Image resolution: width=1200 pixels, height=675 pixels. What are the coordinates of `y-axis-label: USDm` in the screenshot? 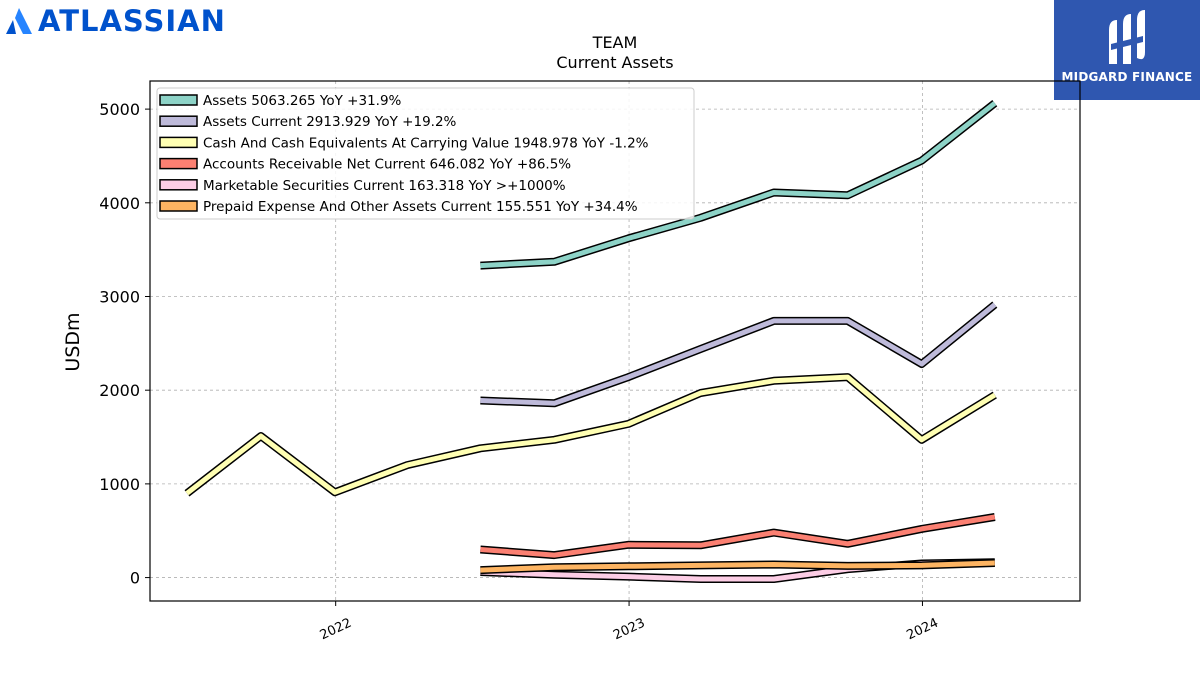 It's located at (73, 341).